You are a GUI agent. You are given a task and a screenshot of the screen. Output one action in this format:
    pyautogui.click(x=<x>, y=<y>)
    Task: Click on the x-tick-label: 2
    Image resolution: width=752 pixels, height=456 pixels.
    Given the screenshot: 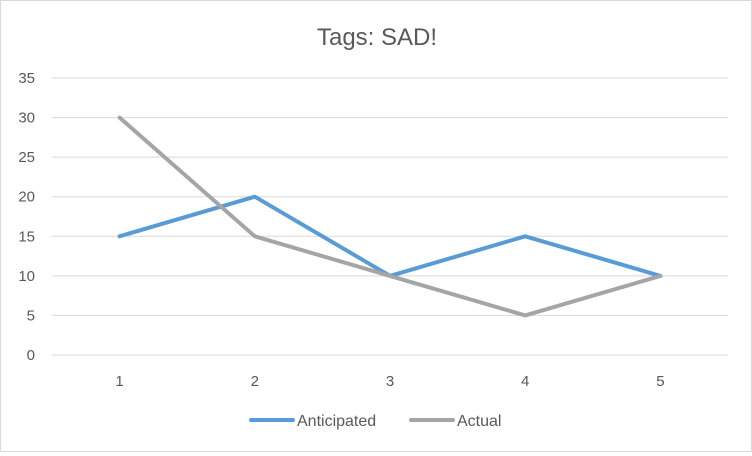 What is the action you would take?
    pyautogui.click(x=255, y=381)
    